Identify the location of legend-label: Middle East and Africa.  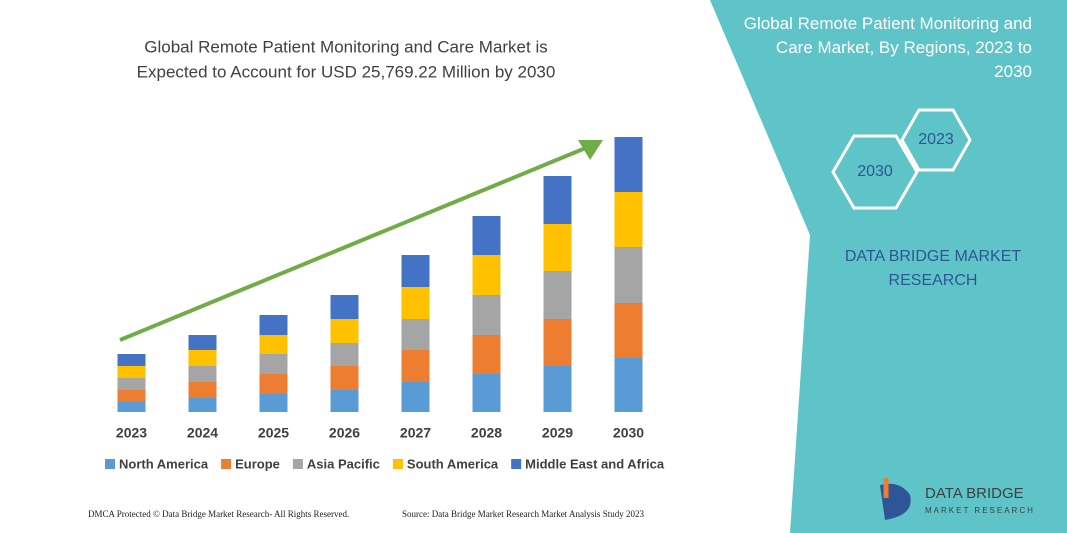
(595, 463).